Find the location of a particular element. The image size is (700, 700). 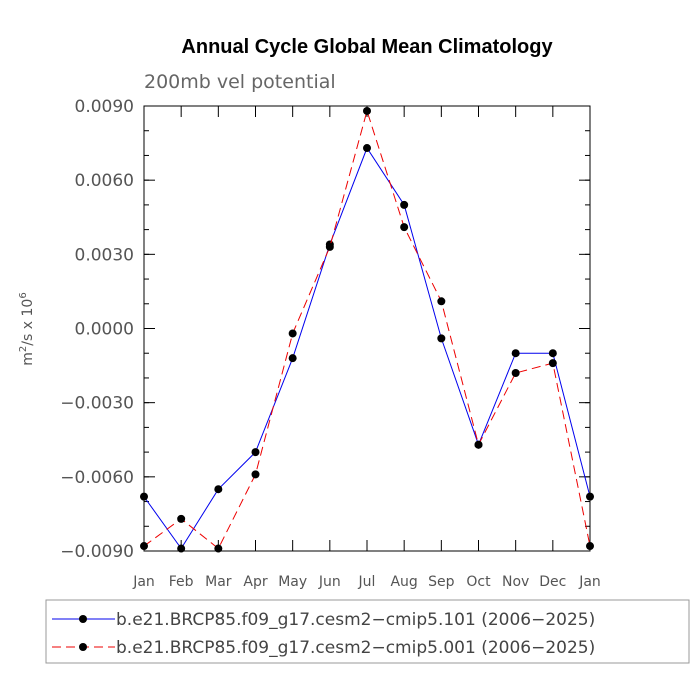

x-tick-label: Sep is located at coordinates (441, 582).